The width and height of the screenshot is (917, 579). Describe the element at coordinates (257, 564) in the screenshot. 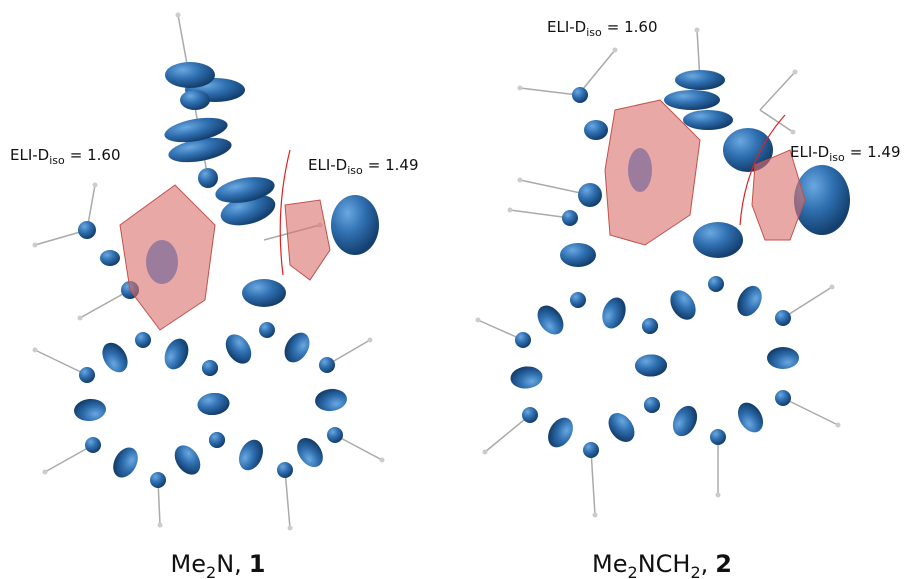

I see `caption-number: 1` at that location.